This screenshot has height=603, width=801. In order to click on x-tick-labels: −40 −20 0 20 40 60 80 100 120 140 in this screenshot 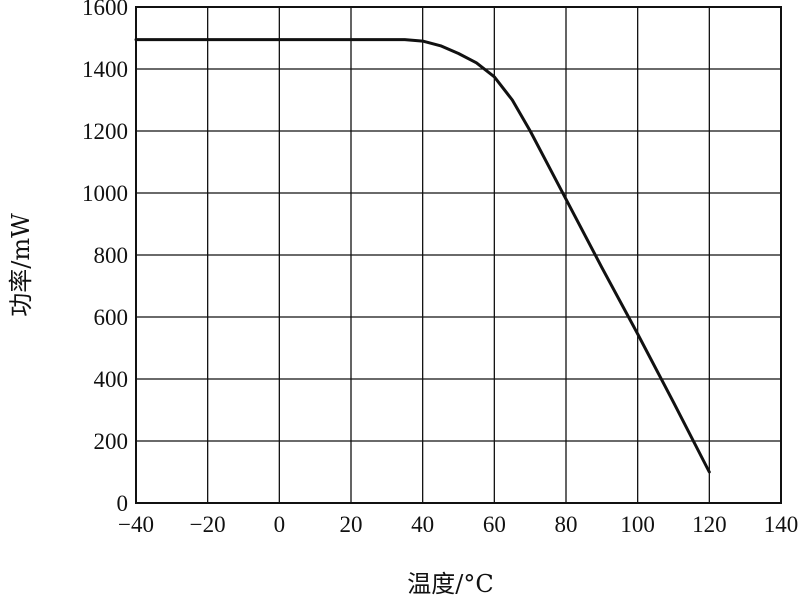, I will do `click(458, 524)`.